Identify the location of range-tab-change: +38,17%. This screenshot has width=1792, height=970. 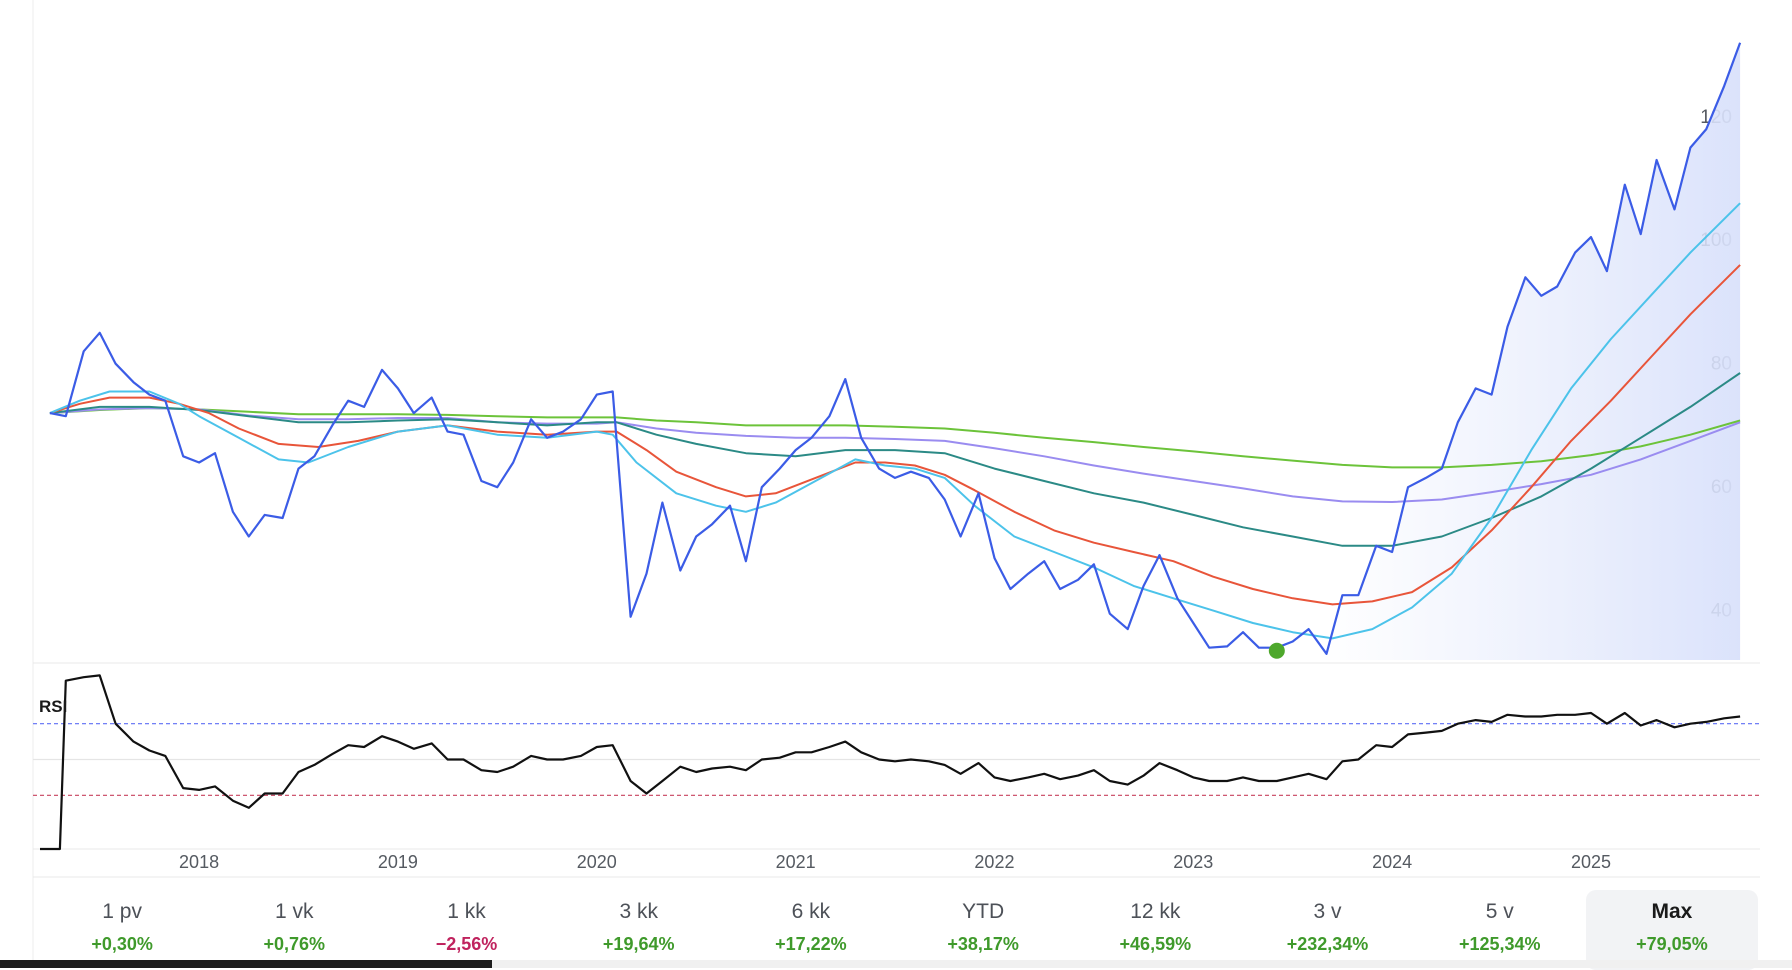
(983, 944).